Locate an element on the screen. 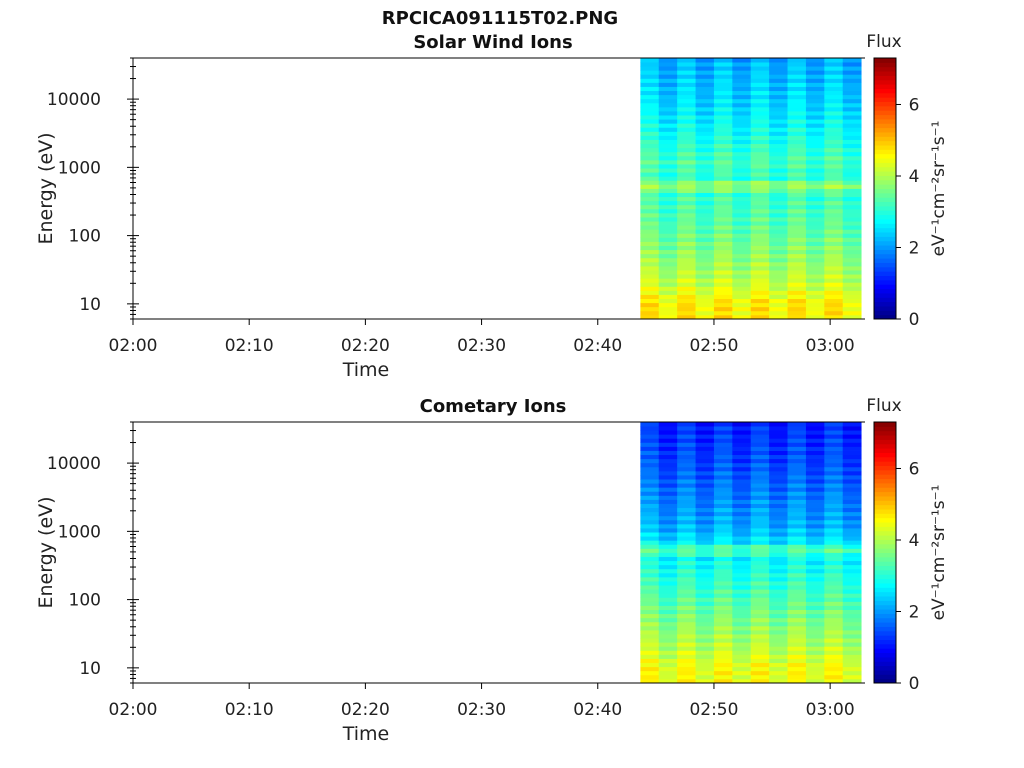 Image resolution: width=1024 pixels, height=768 pixels. spectrogram is located at coordinates (751, 553).